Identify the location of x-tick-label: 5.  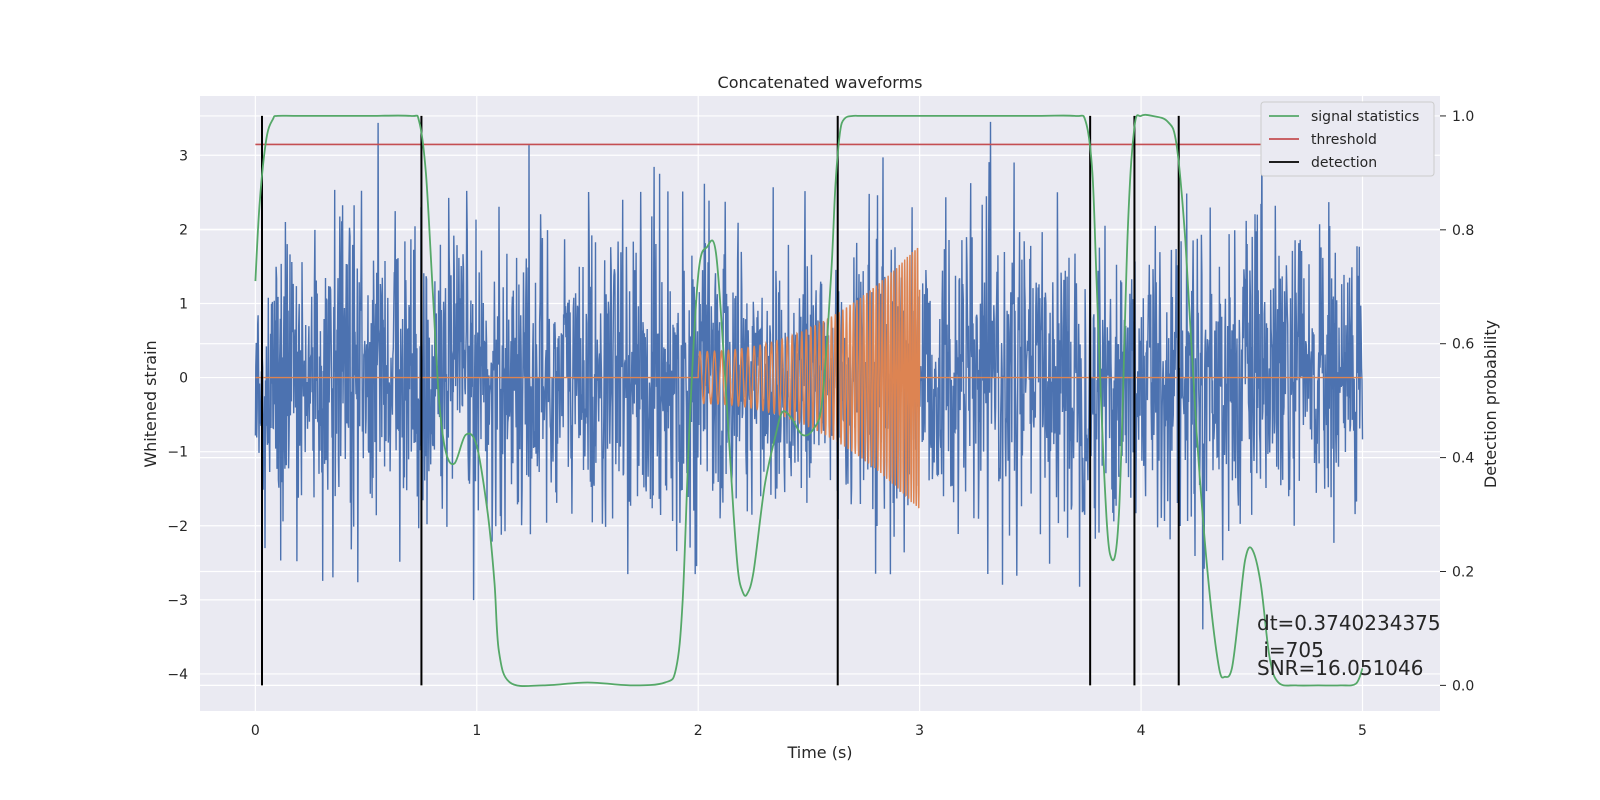
(1362, 731).